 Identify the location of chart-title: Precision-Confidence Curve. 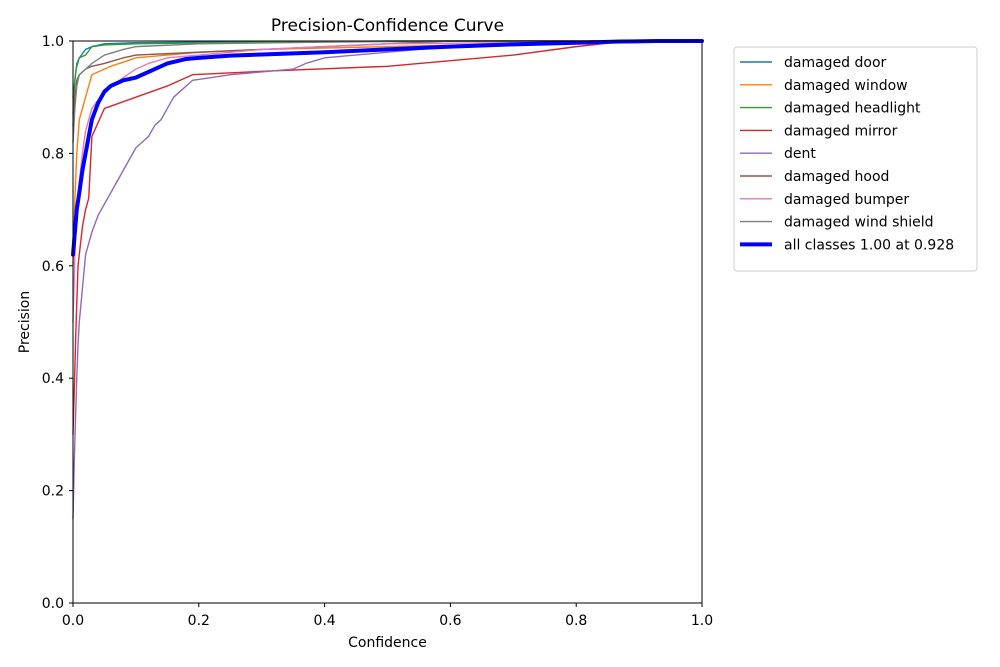
(387, 26).